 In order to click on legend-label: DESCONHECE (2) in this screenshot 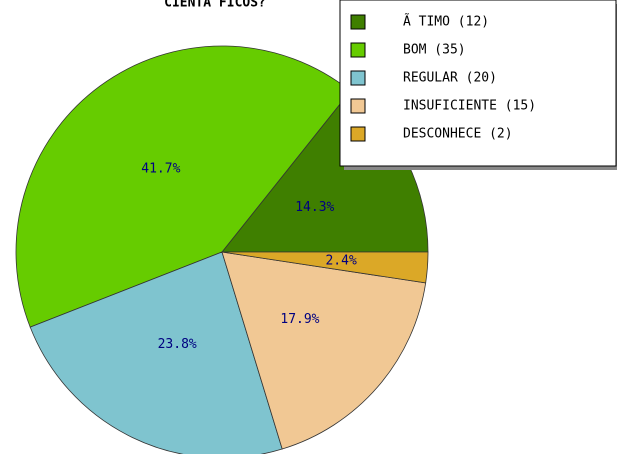, I will do `click(458, 134)`.